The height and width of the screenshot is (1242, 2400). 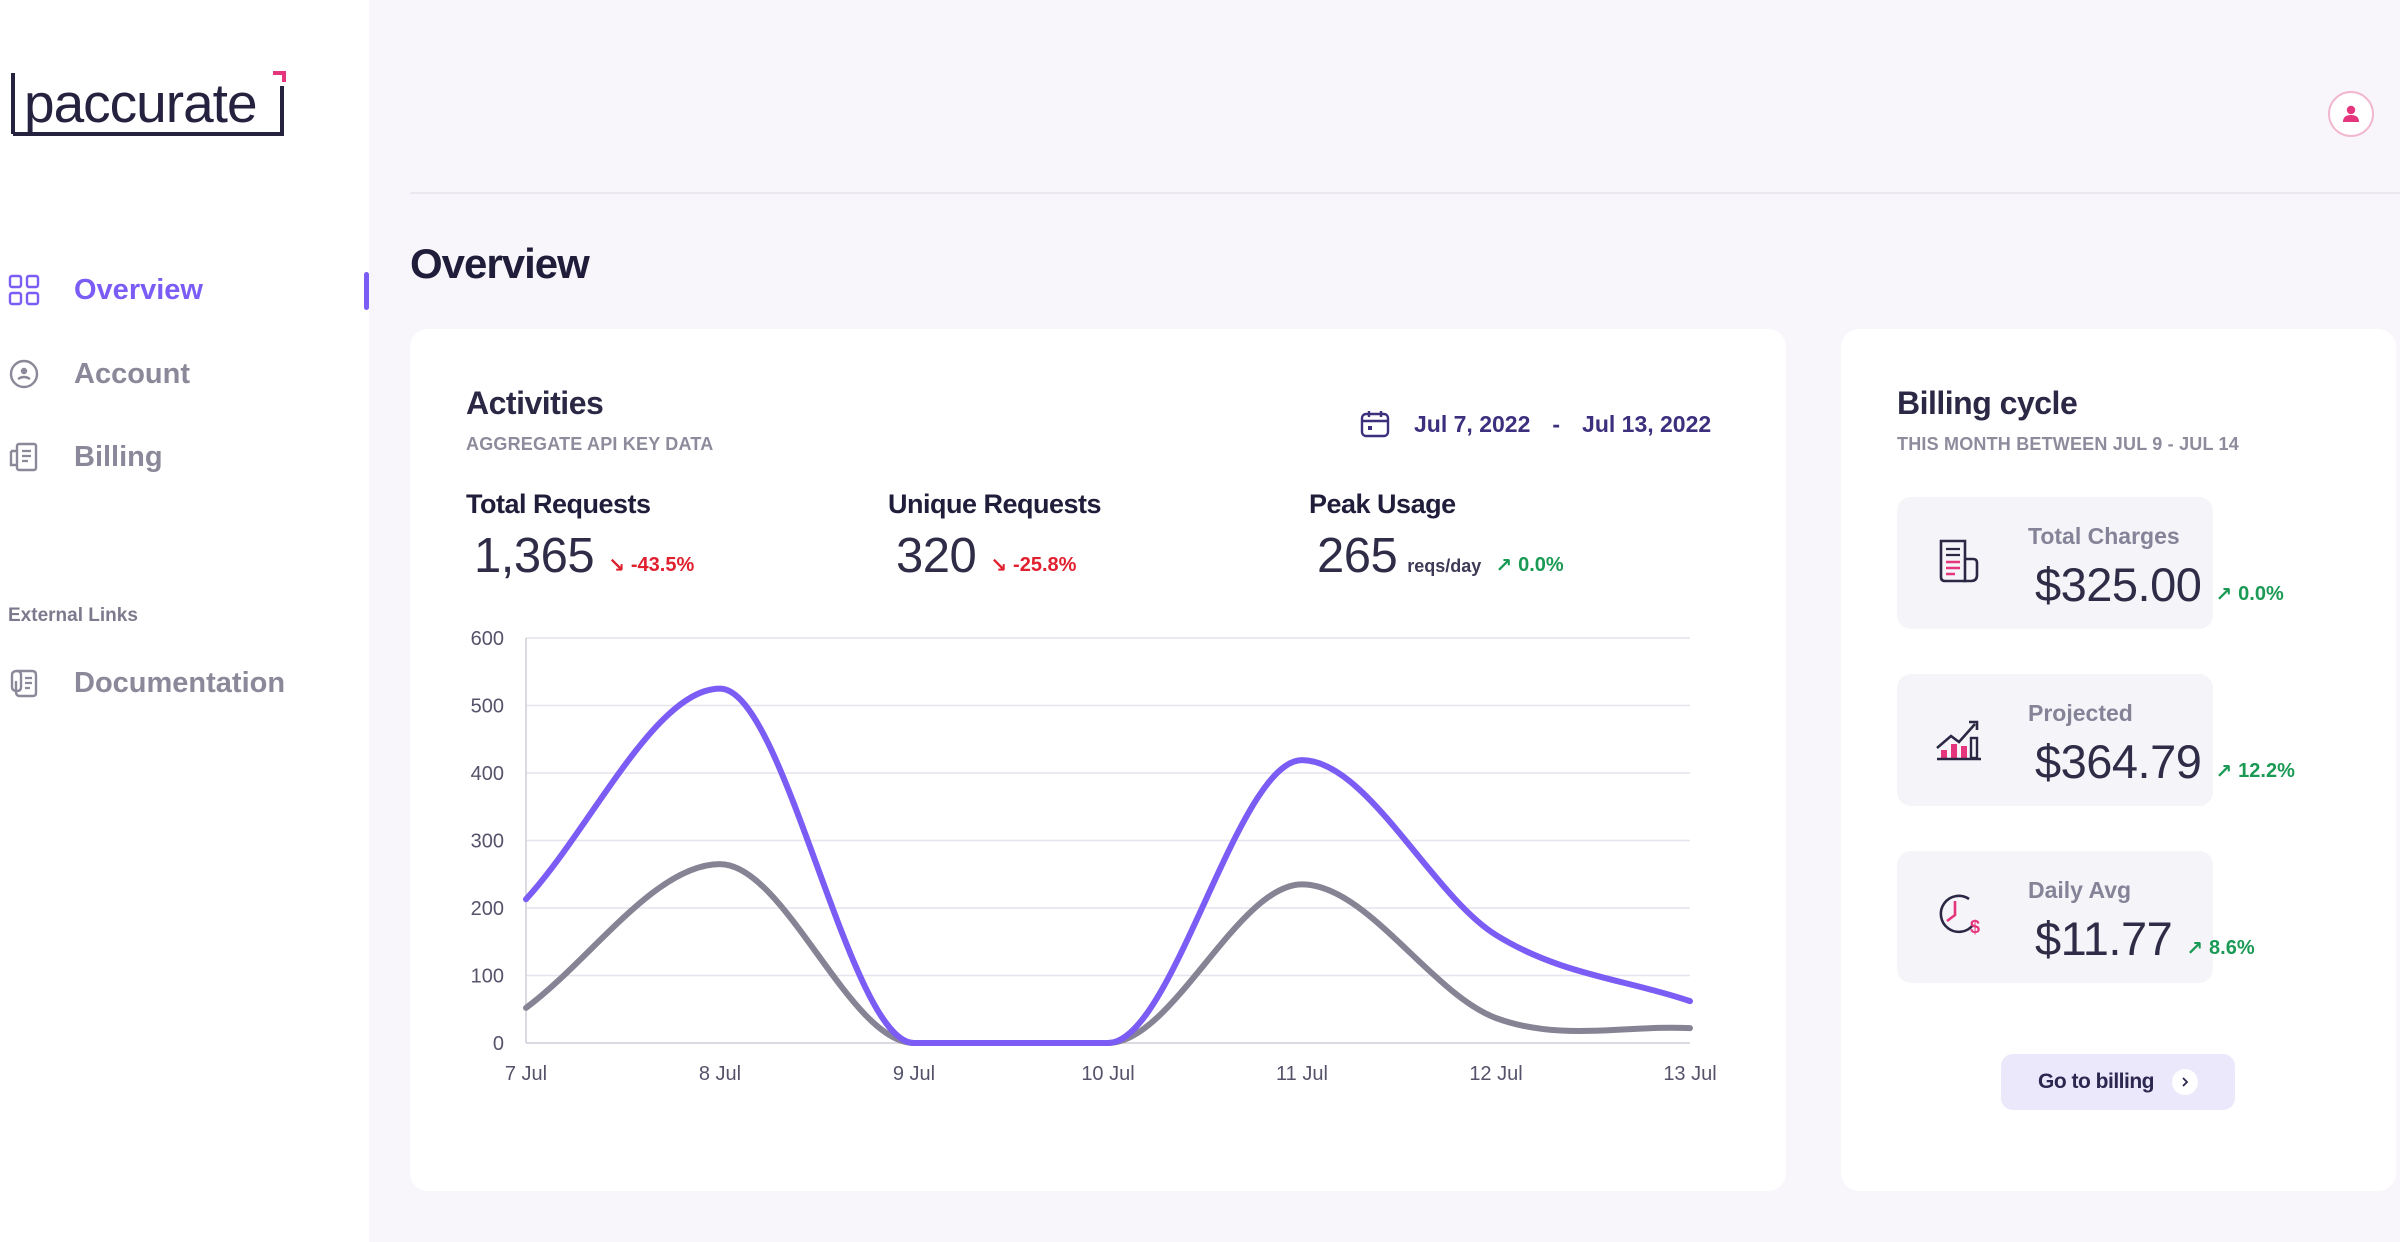 I want to click on receipt-icon, so click(x=23, y=457).